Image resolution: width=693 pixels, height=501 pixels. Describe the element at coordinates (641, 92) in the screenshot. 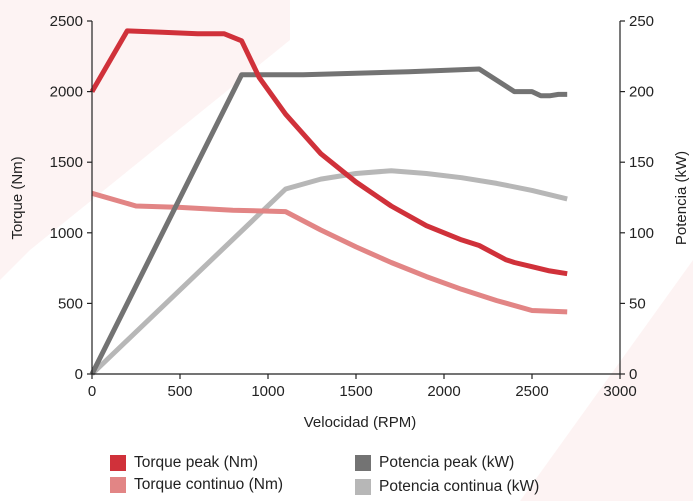

I see `y-right-tick-label: 200` at that location.